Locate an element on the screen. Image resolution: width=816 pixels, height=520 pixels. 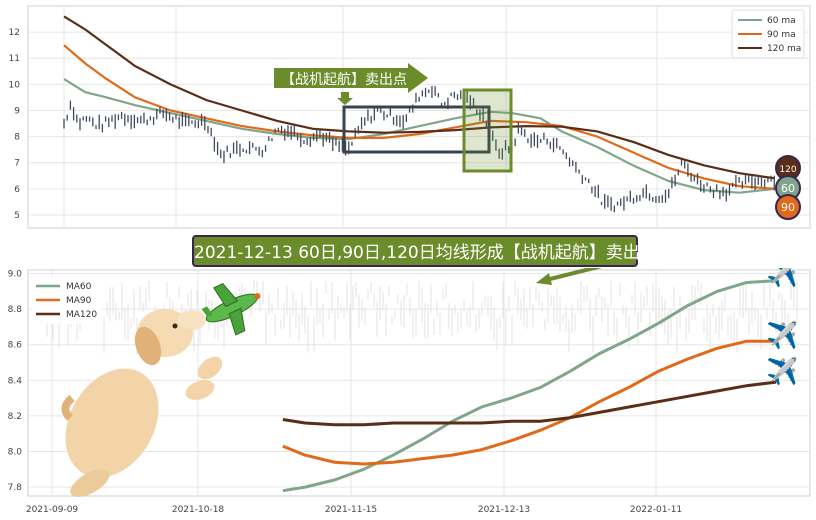
arrow-shape is located at coordinates (351, 78).